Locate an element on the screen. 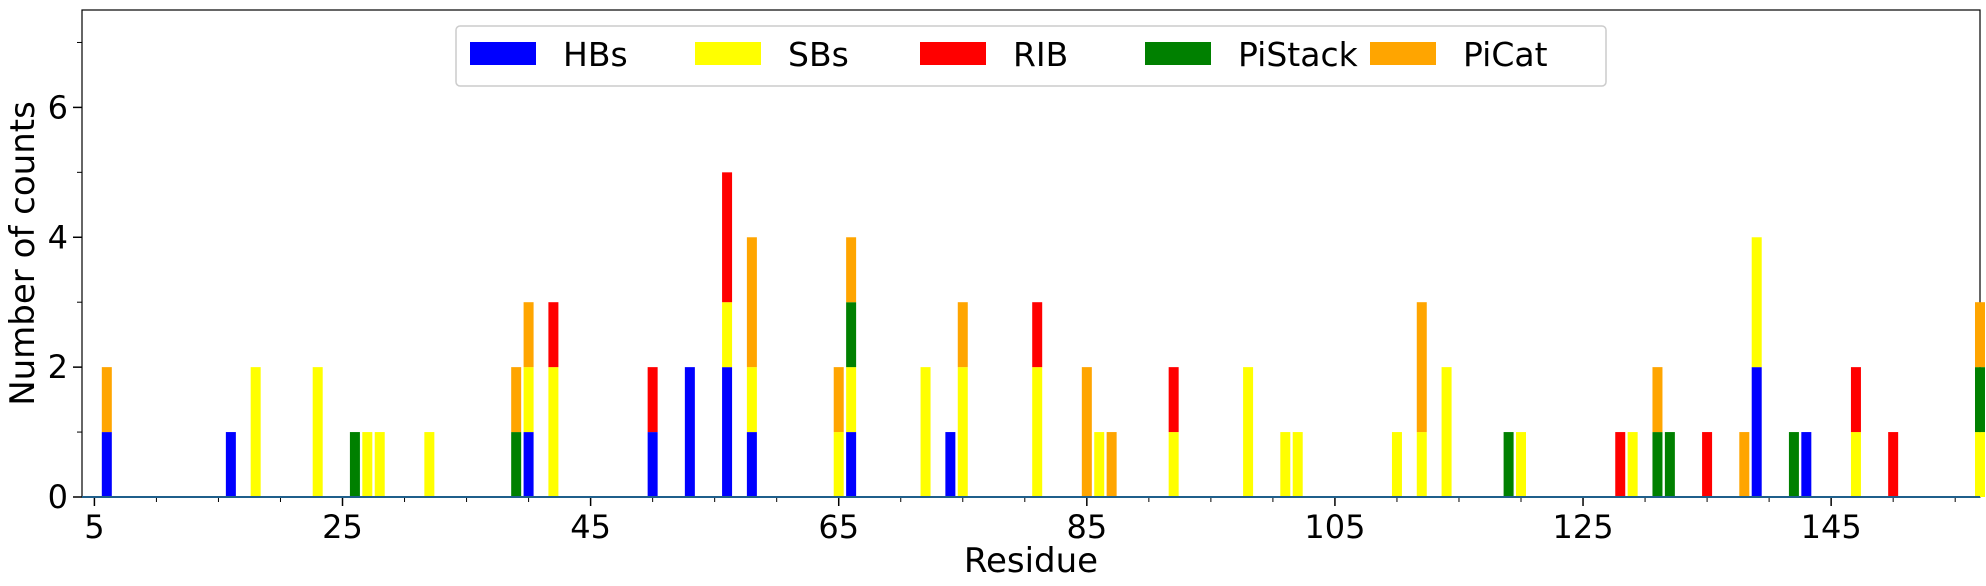 Image resolution: width=1986 pixels, height=586 pixels. x-tick-label-5: 5 is located at coordinates (94, 527).